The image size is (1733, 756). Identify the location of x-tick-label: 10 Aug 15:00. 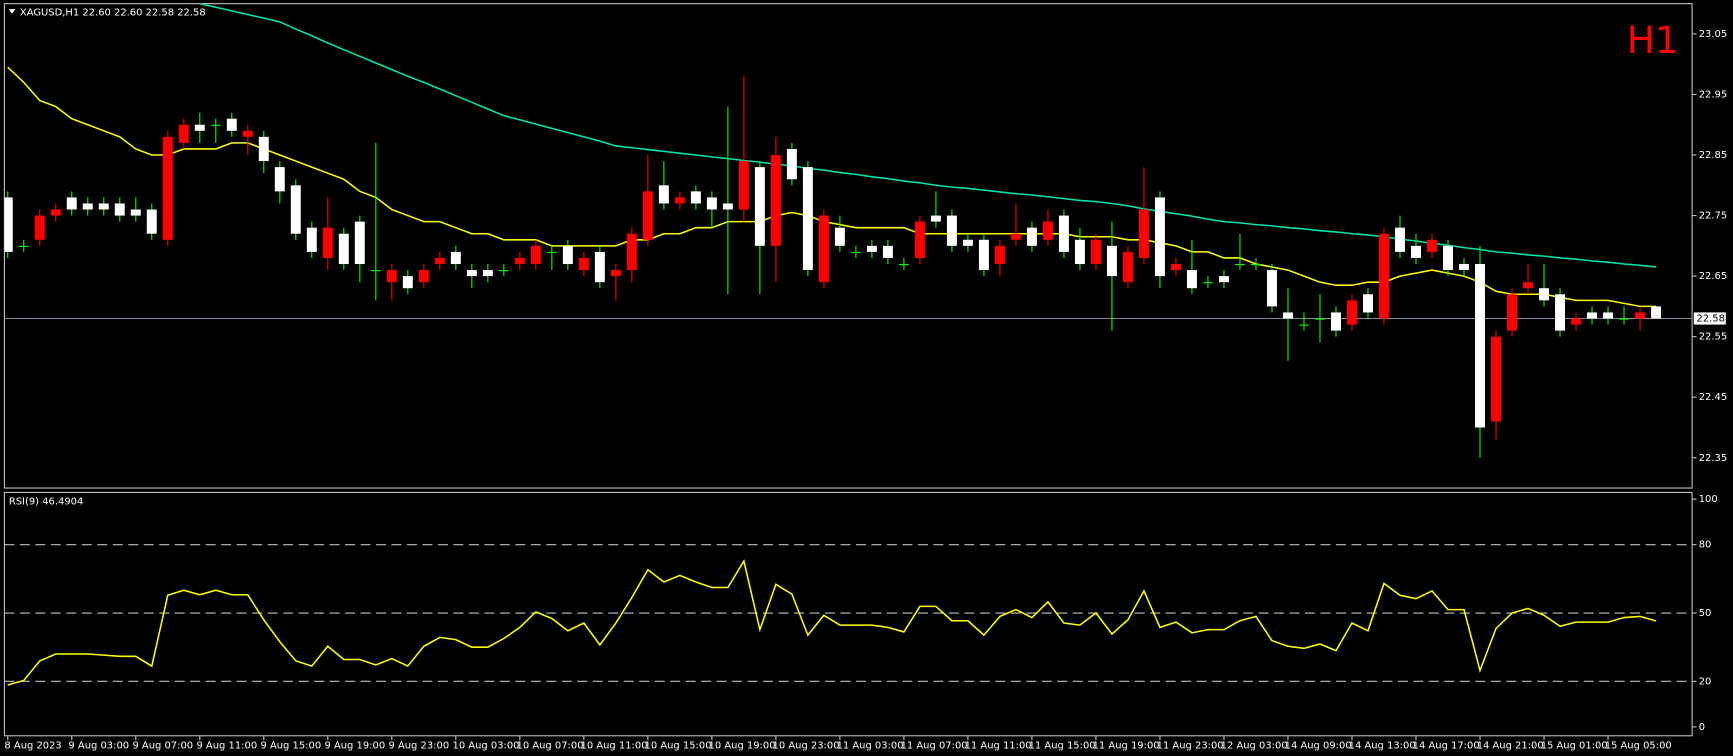
(678, 746).